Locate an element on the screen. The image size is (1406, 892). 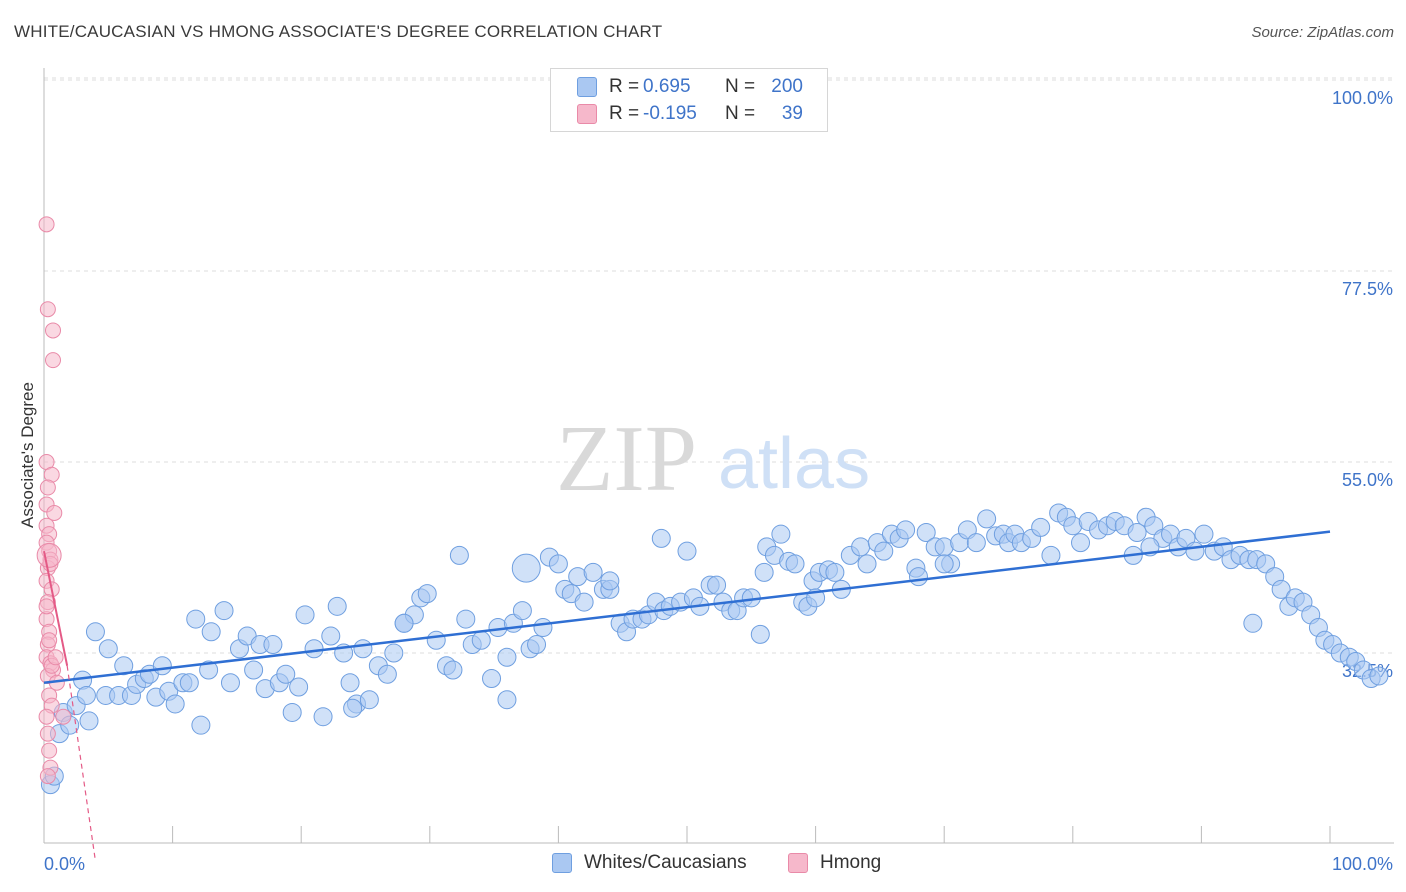
legend-n-value: 39 is located at coordinates (792, 113).